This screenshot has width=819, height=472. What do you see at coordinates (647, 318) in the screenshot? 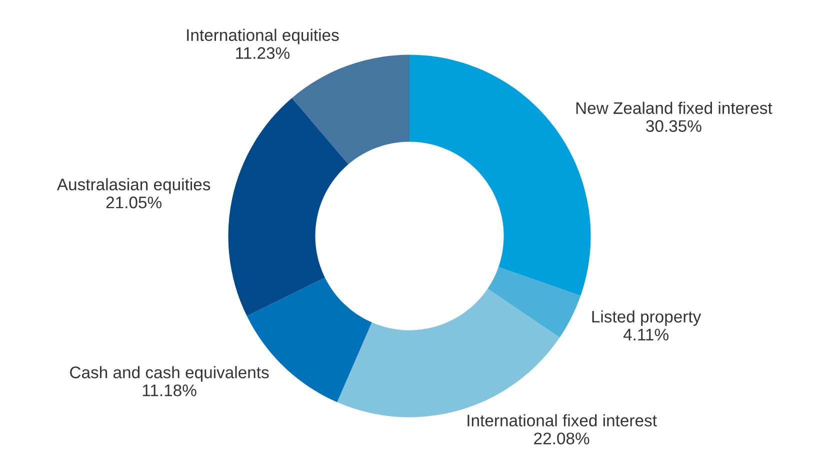
I see `slice-label: Listed property` at bounding box center [647, 318].